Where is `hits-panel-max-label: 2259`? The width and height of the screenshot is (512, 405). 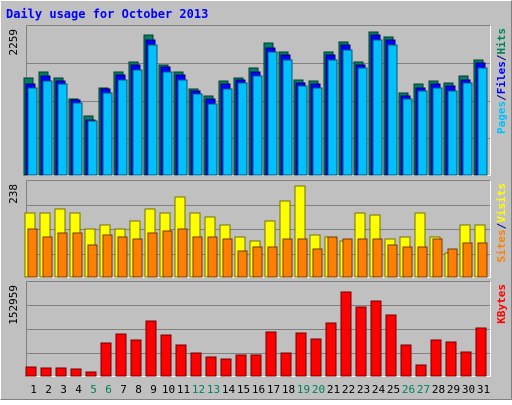
hits-panel-max-label: 2259 is located at coordinates (13, 42).